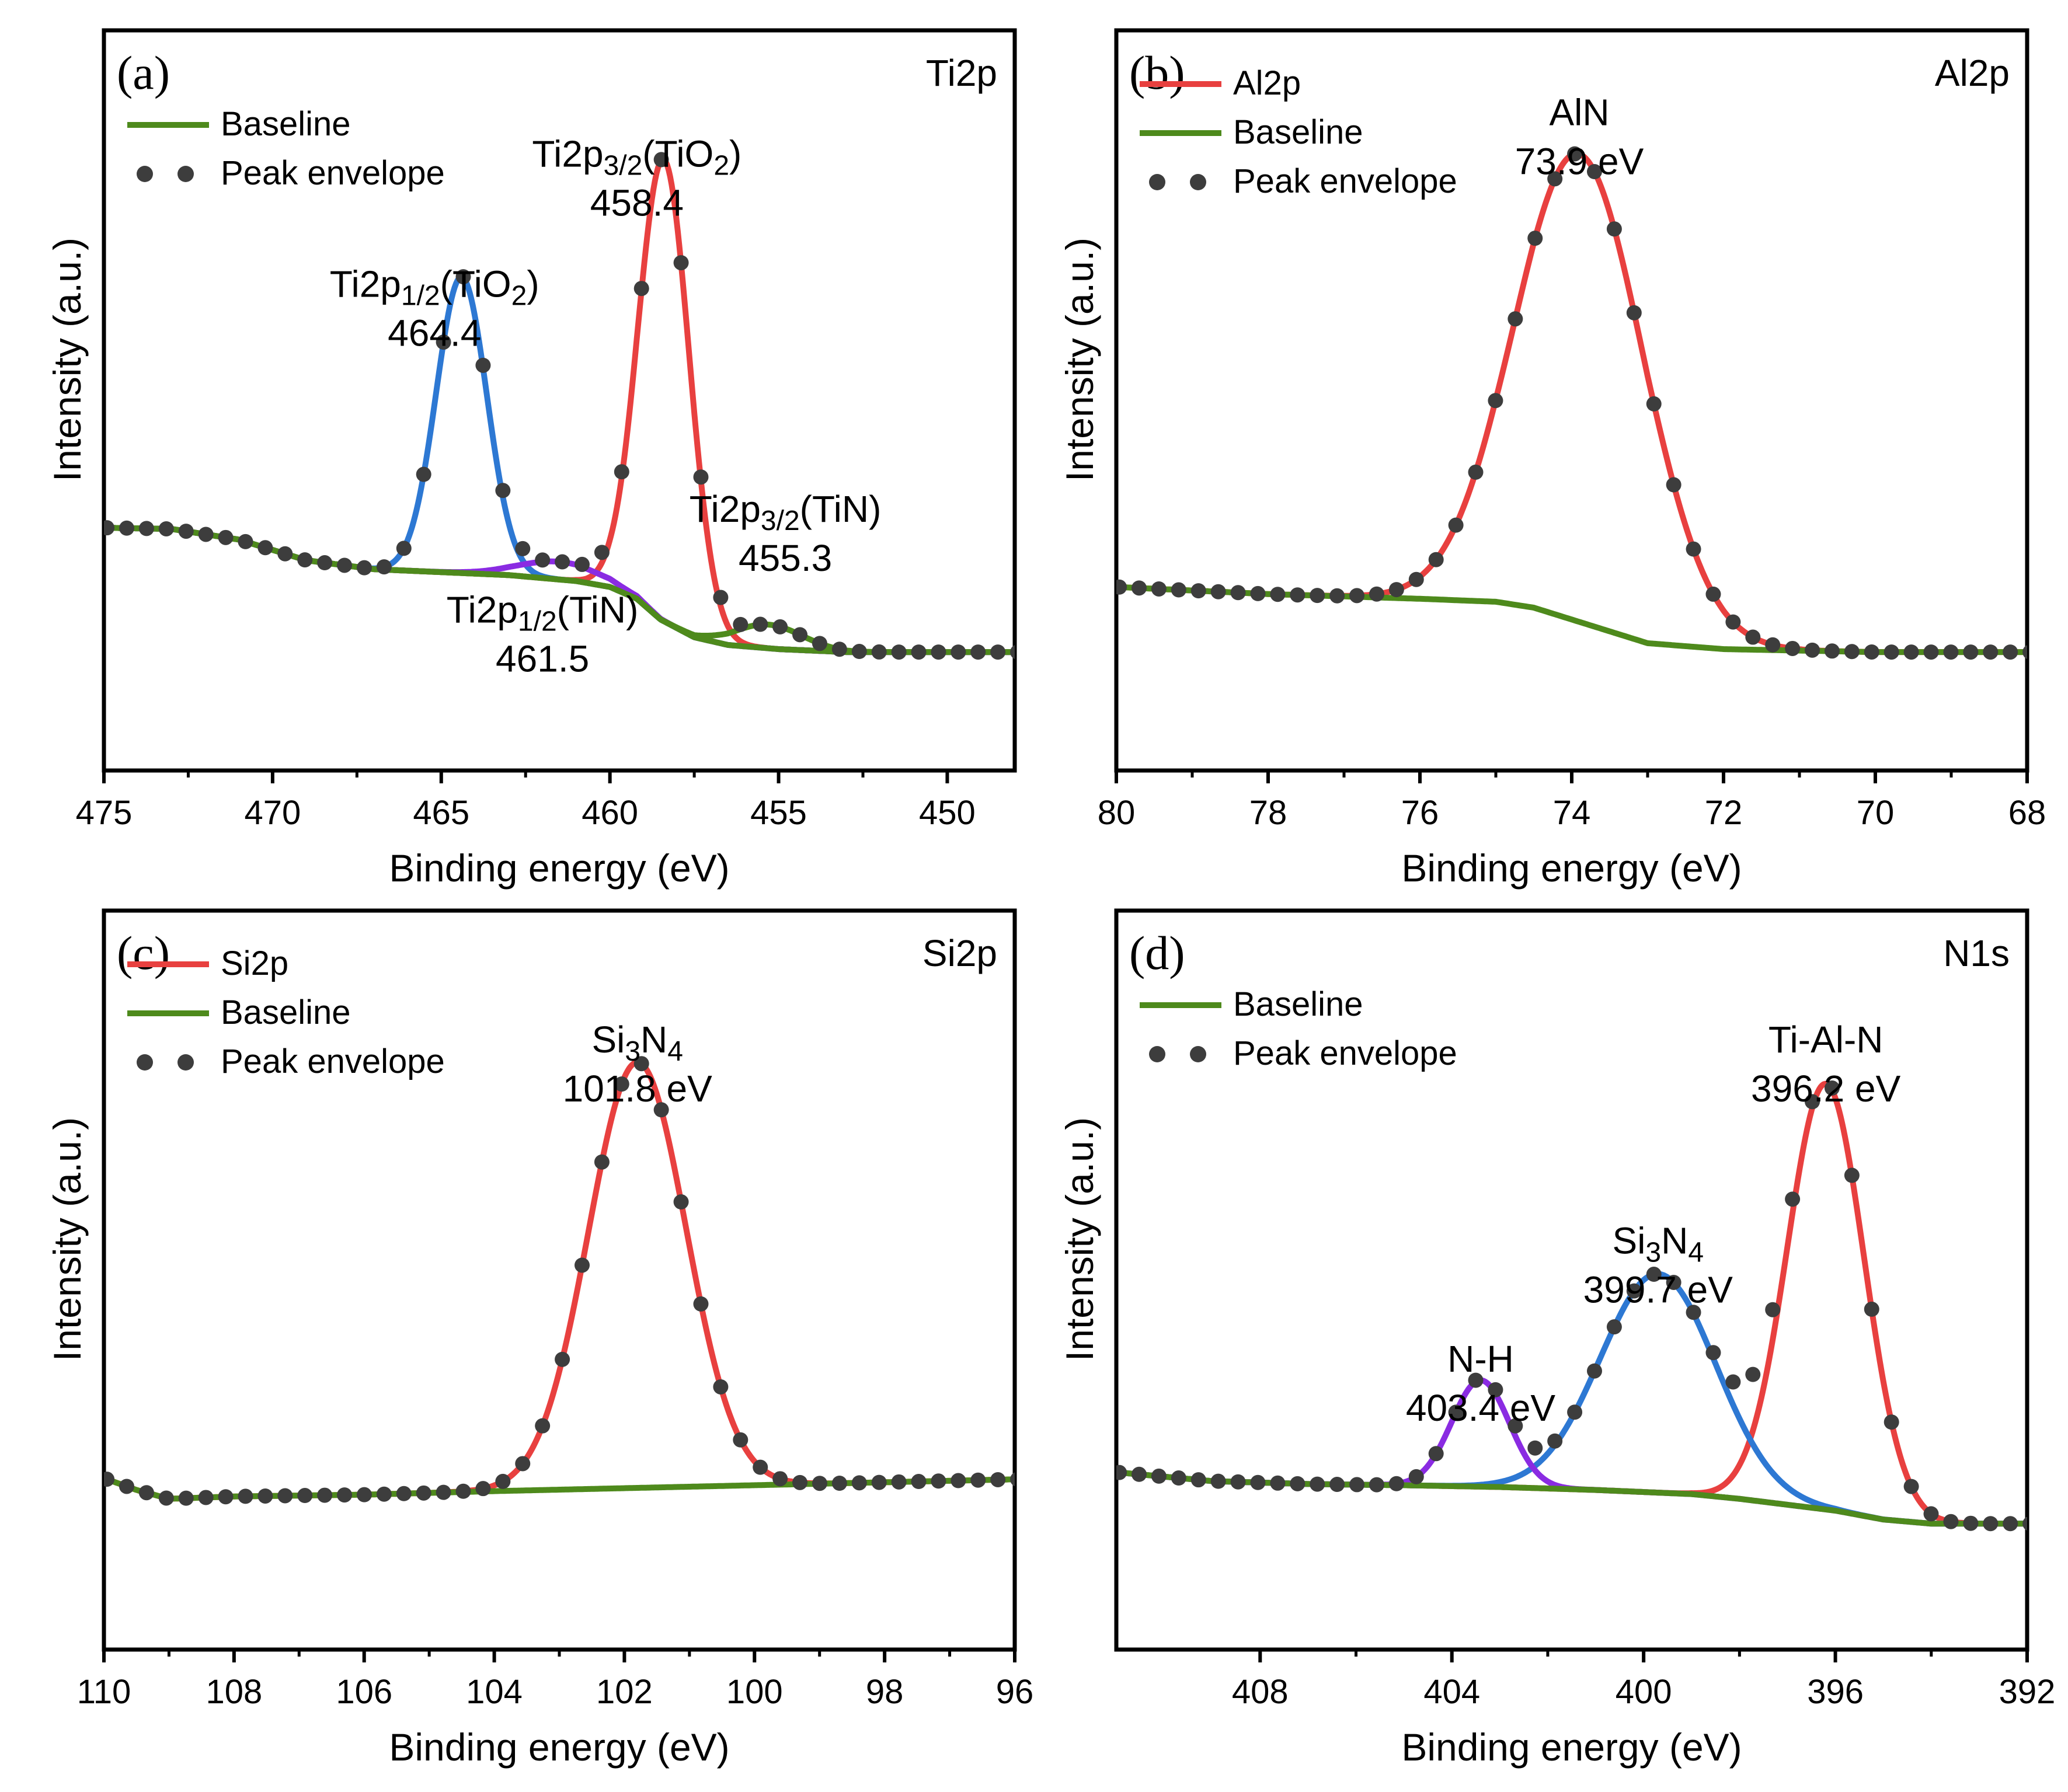 The height and width of the screenshot is (1792, 2068). What do you see at coordinates (1724, 813) in the screenshot?
I see `x-tick-label: 72` at bounding box center [1724, 813].